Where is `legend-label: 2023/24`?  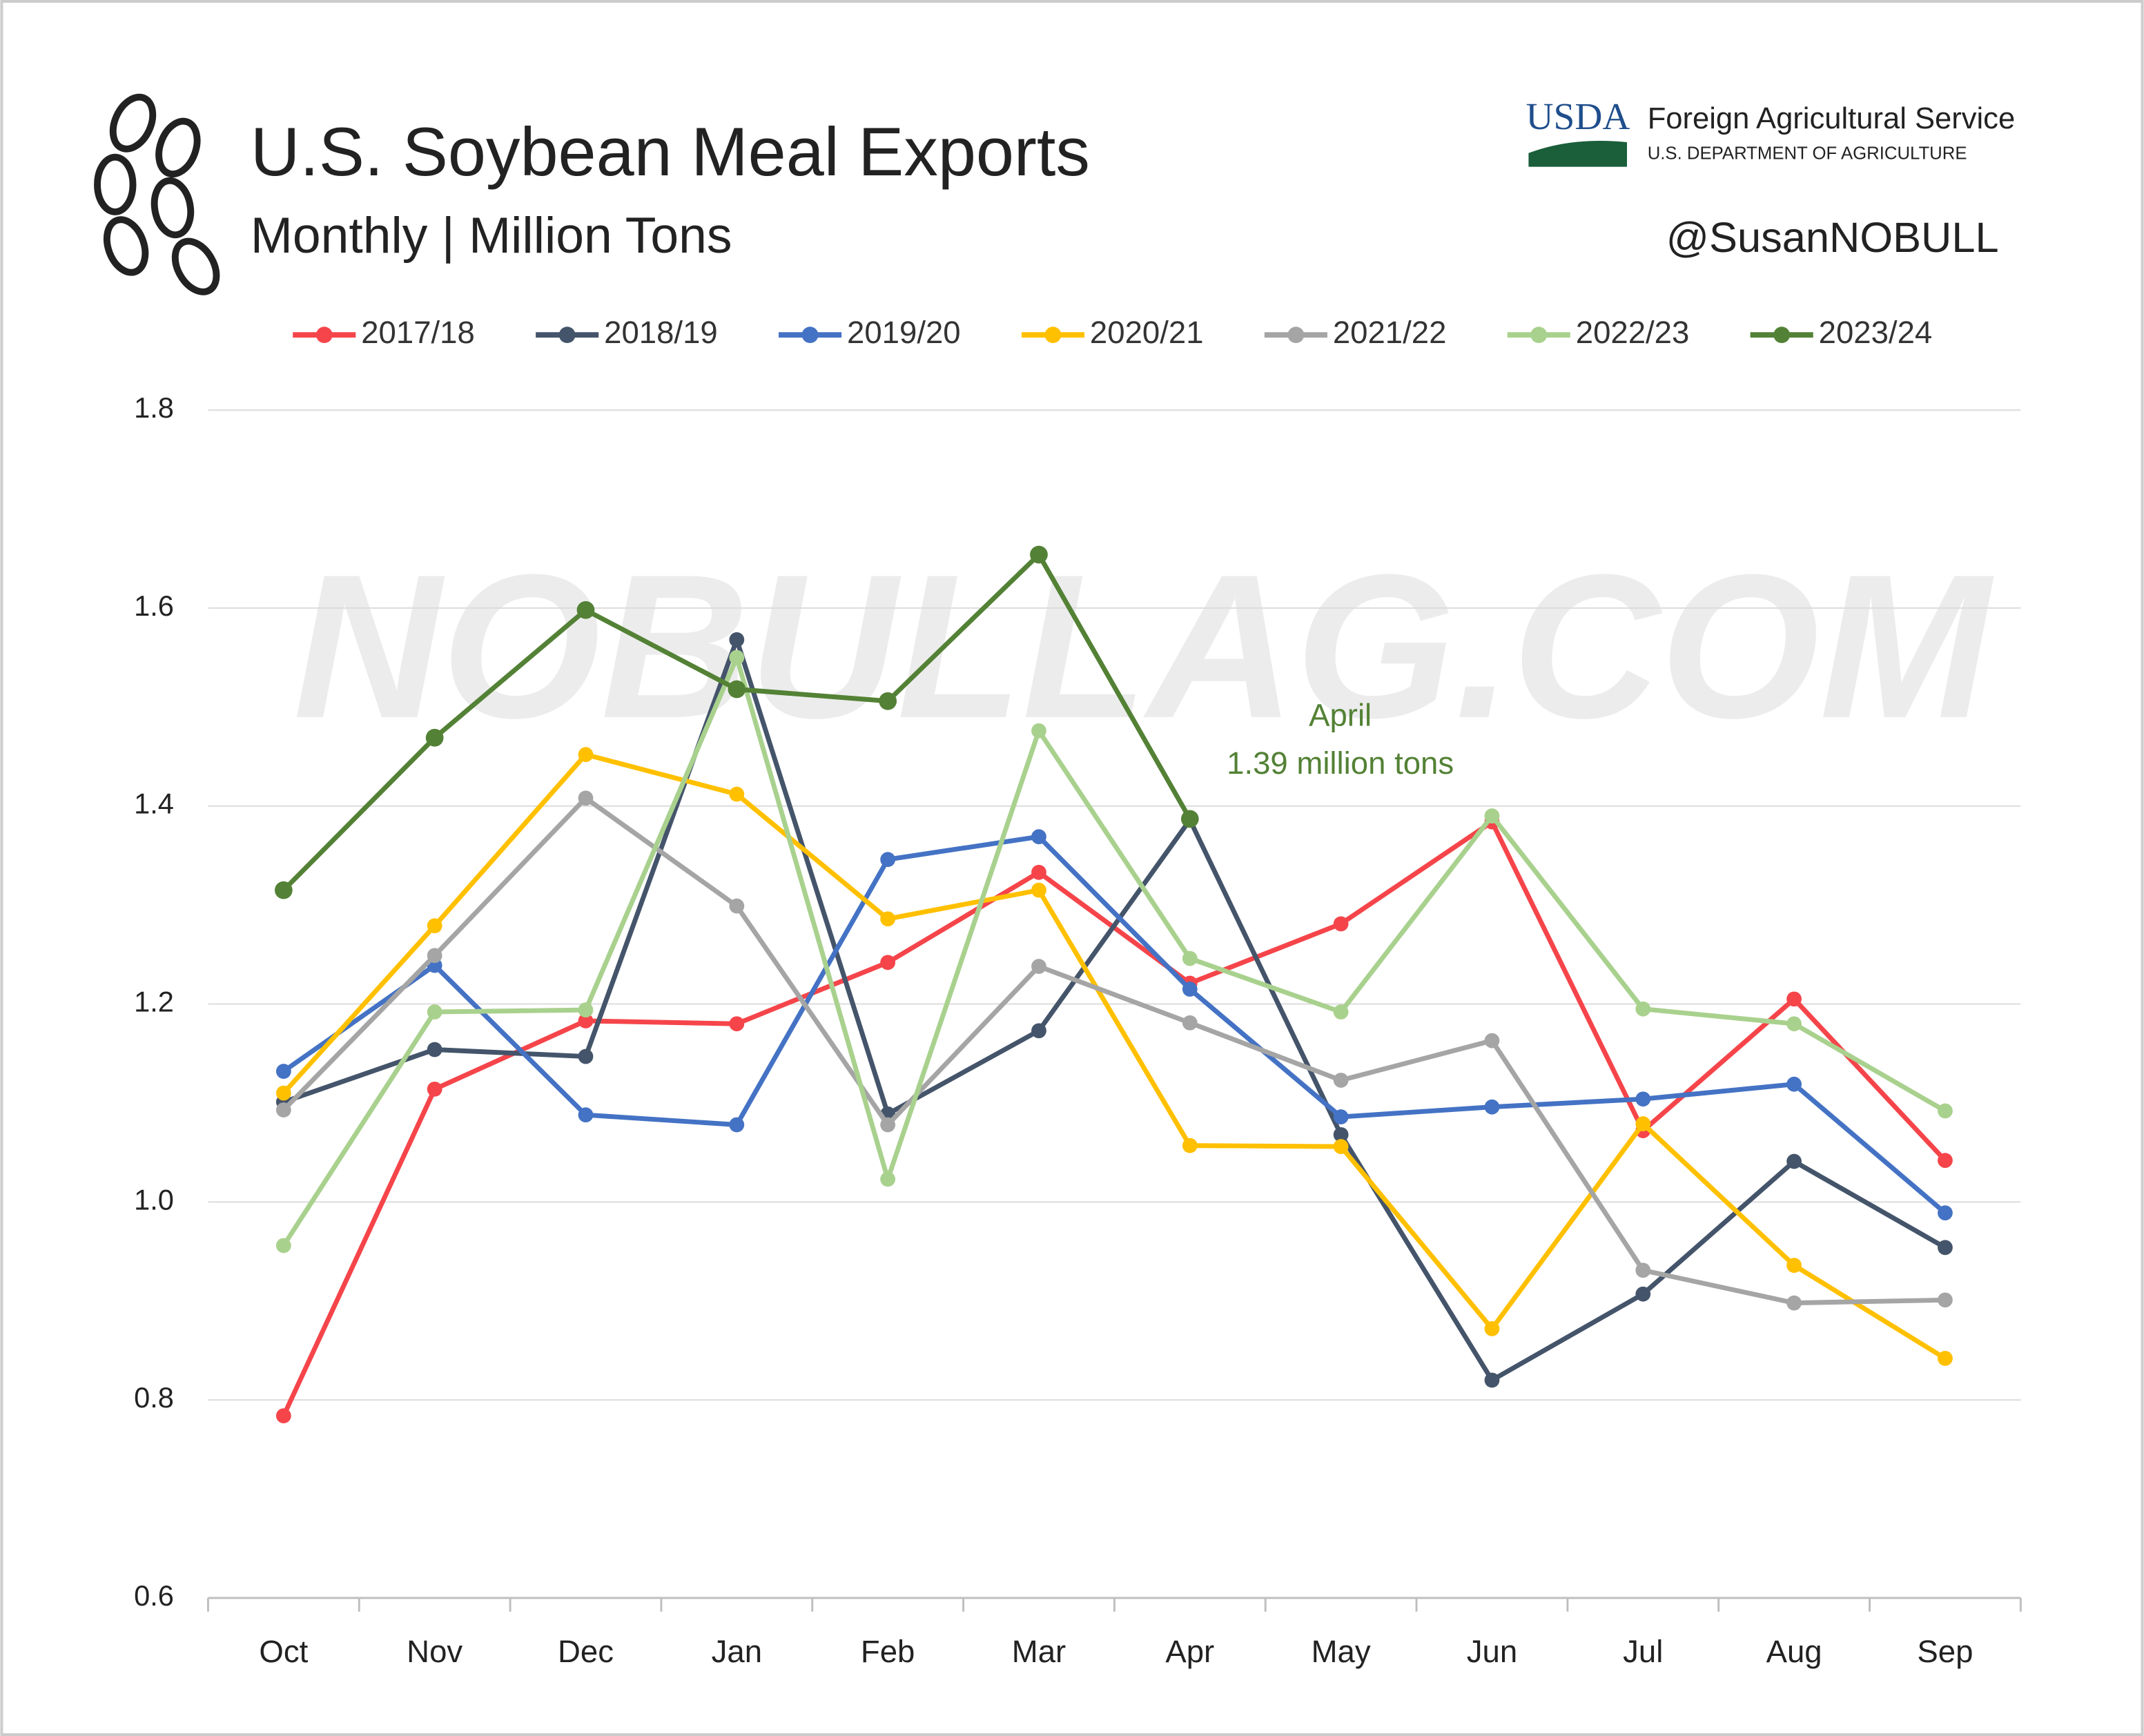 legend-label: 2023/24 is located at coordinates (1876, 332).